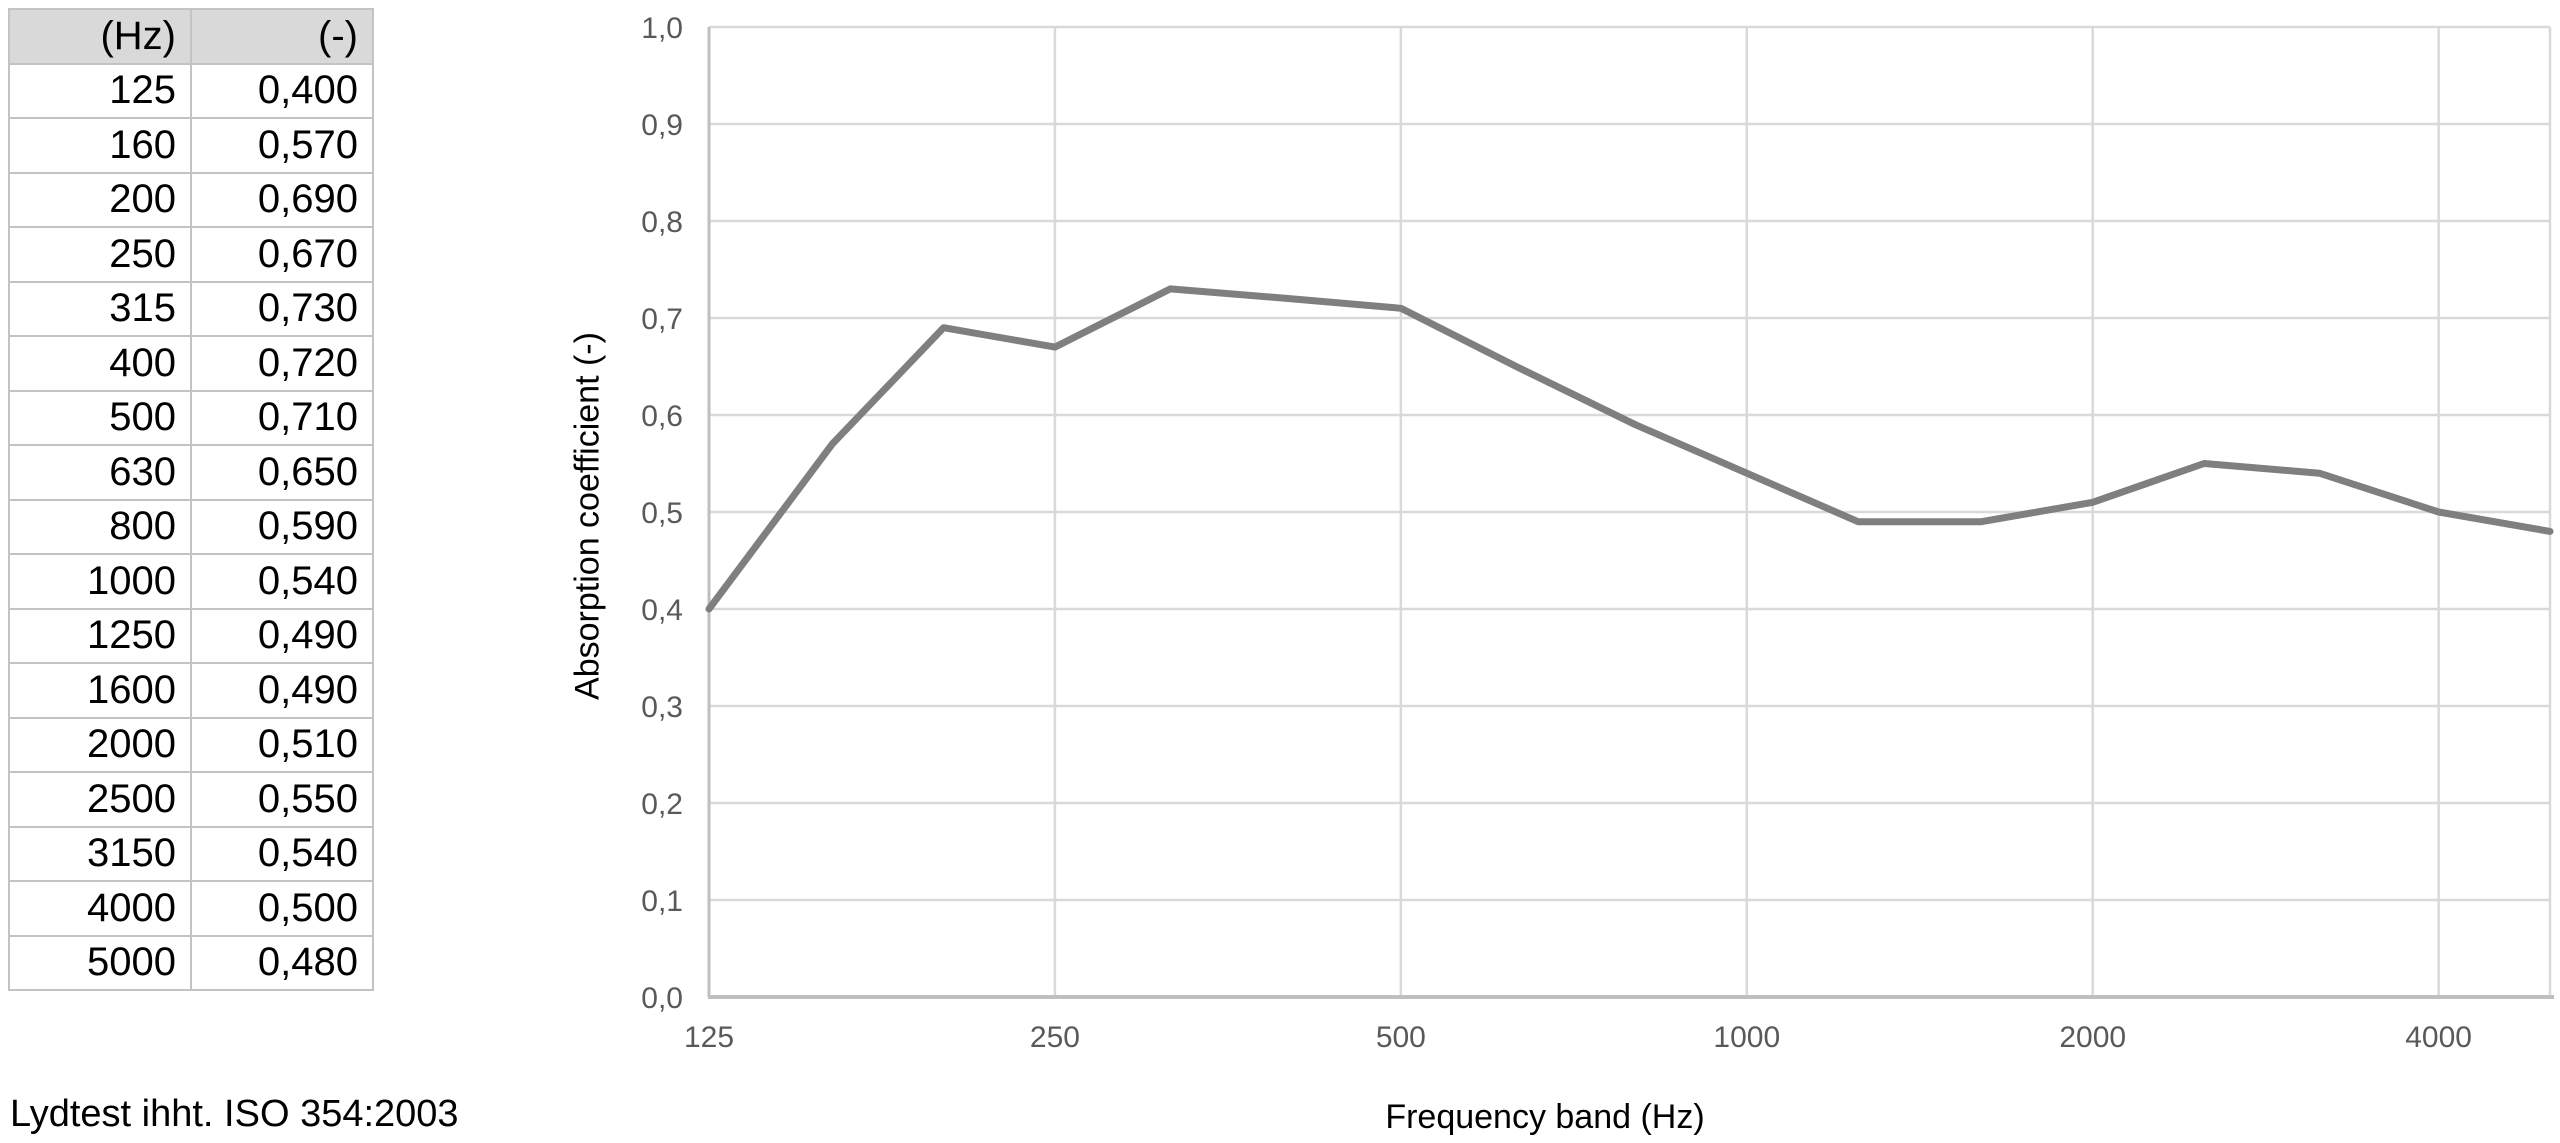  I want to click on frequency-table-header: (Hz) (-), so click(191, 36).